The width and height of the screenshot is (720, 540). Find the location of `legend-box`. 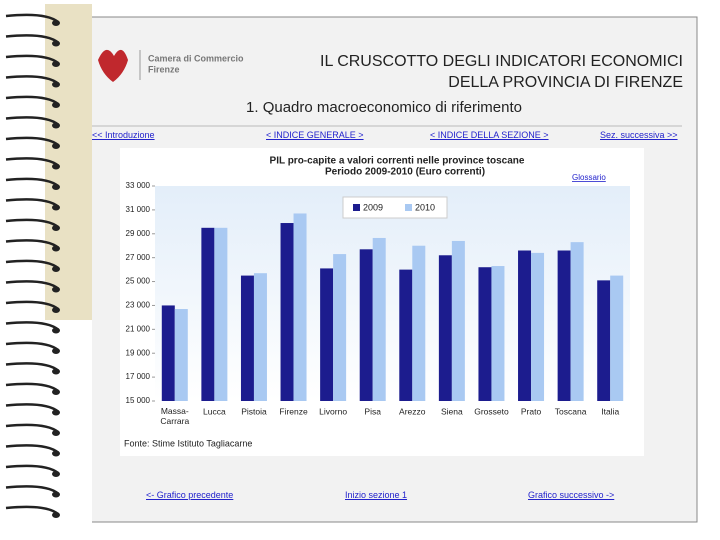

legend-box is located at coordinates (395, 207).